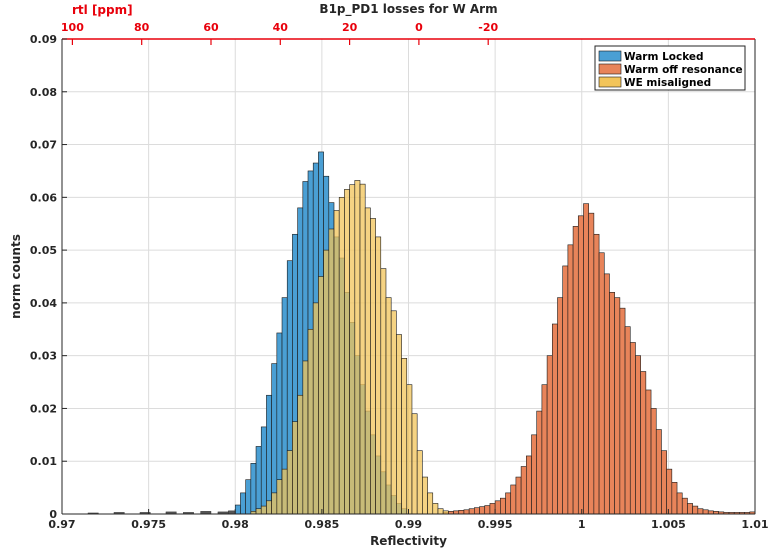 Image resolution: width=771 pixels, height=553 pixels. What do you see at coordinates (211, 27) in the screenshot?
I see `top-tick-label: 60` at bounding box center [211, 27].